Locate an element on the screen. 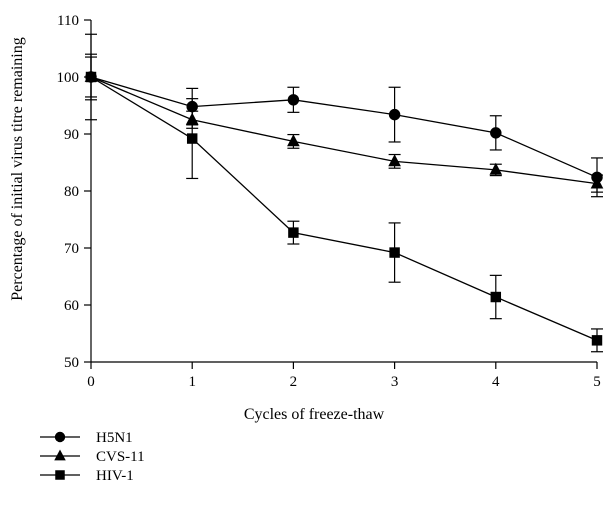 This screenshot has width=613, height=520. legend-label-h5n1: H5N1 is located at coordinates (114, 438).